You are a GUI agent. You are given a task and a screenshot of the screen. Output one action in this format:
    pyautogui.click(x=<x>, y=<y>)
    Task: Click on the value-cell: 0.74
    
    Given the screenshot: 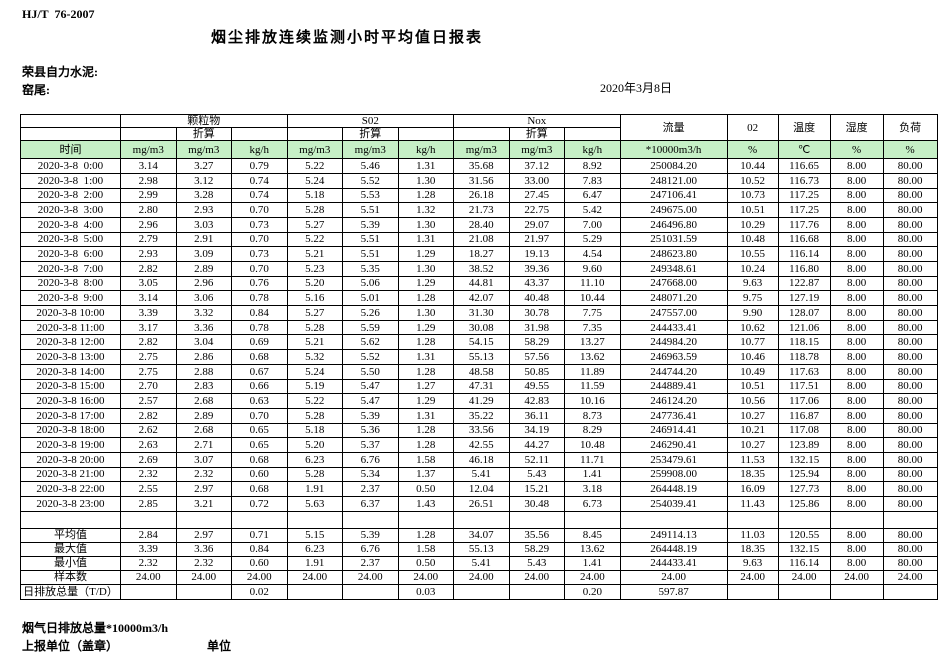 What is the action you would take?
    pyautogui.click(x=259, y=180)
    